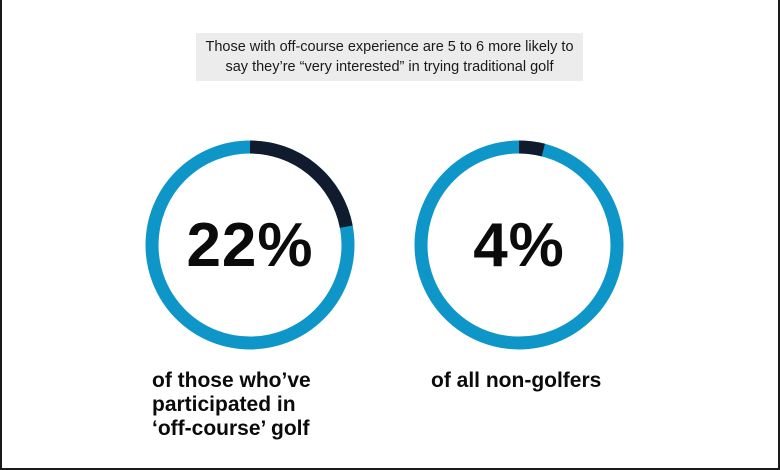  Describe the element at coordinates (231, 428) in the screenshot. I see `caption-line: ‘off-course’ golf` at that location.